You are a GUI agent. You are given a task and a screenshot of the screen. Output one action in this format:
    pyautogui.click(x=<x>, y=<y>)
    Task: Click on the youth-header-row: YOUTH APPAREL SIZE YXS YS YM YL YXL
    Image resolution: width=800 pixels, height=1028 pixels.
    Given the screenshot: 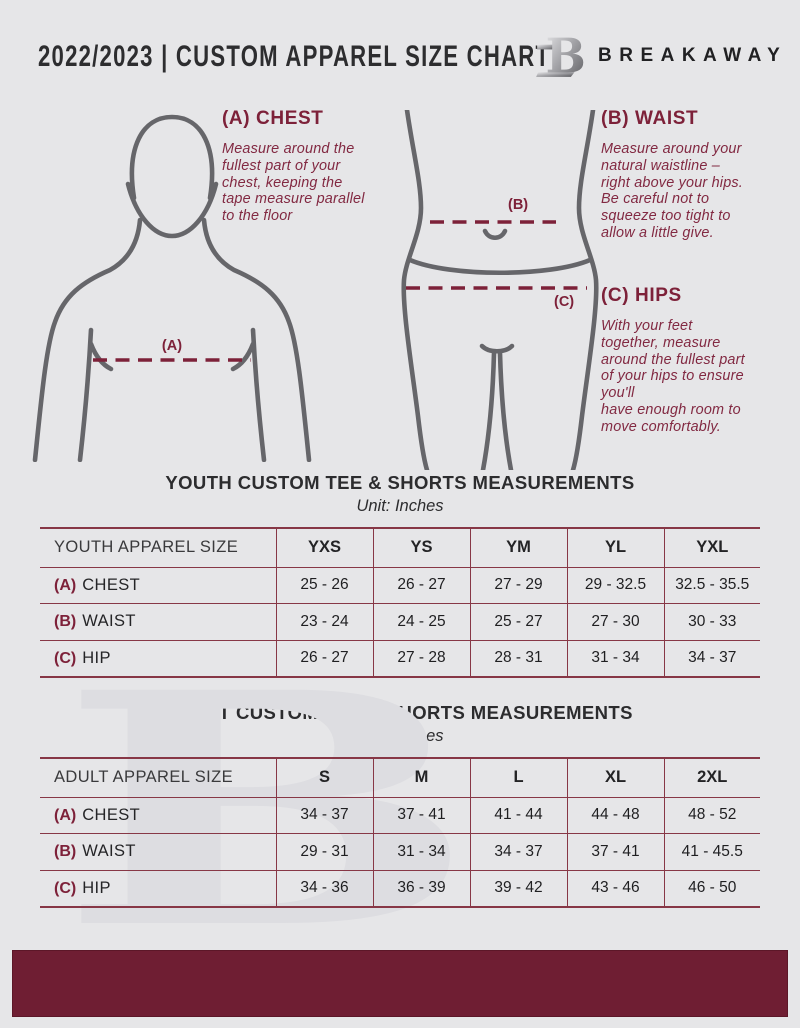 What is the action you would take?
    pyautogui.click(x=400, y=547)
    